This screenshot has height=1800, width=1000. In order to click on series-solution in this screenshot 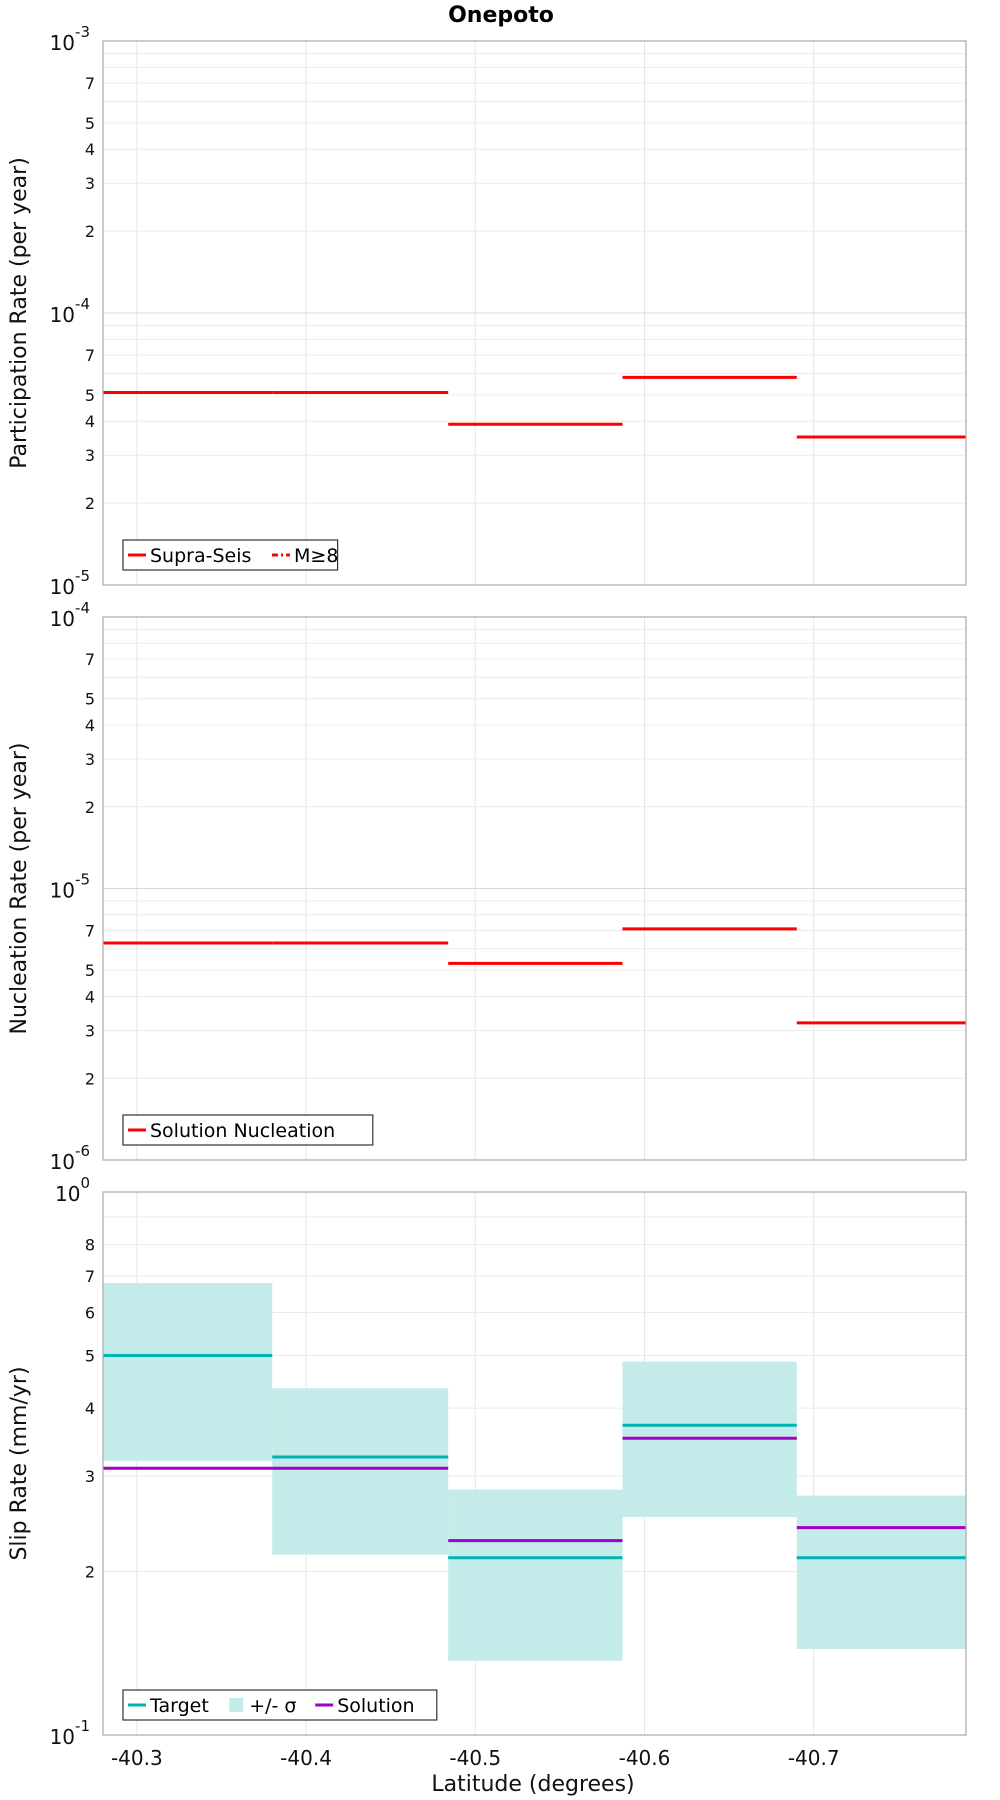, I will do `click(534, 1489)`.